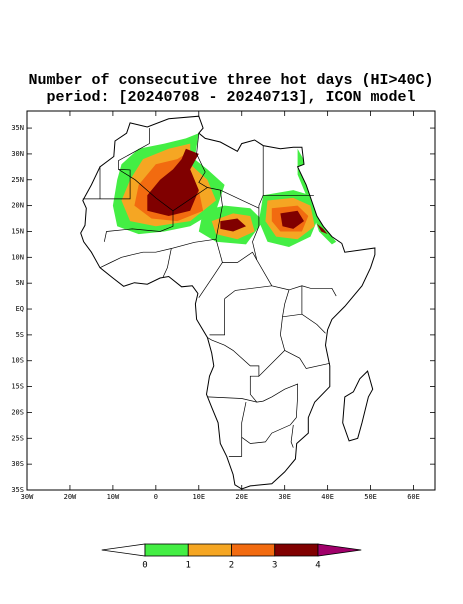  Describe the element at coordinates (17, 231) in the screenshot. I see `y-tick-label: 15N` at that location.